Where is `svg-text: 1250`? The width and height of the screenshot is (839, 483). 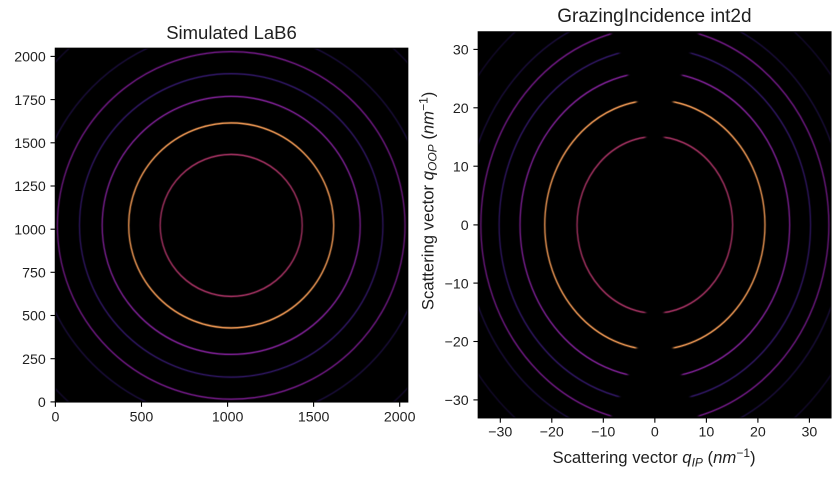 svg-text: 1250 is located at coordinates (30, 187).